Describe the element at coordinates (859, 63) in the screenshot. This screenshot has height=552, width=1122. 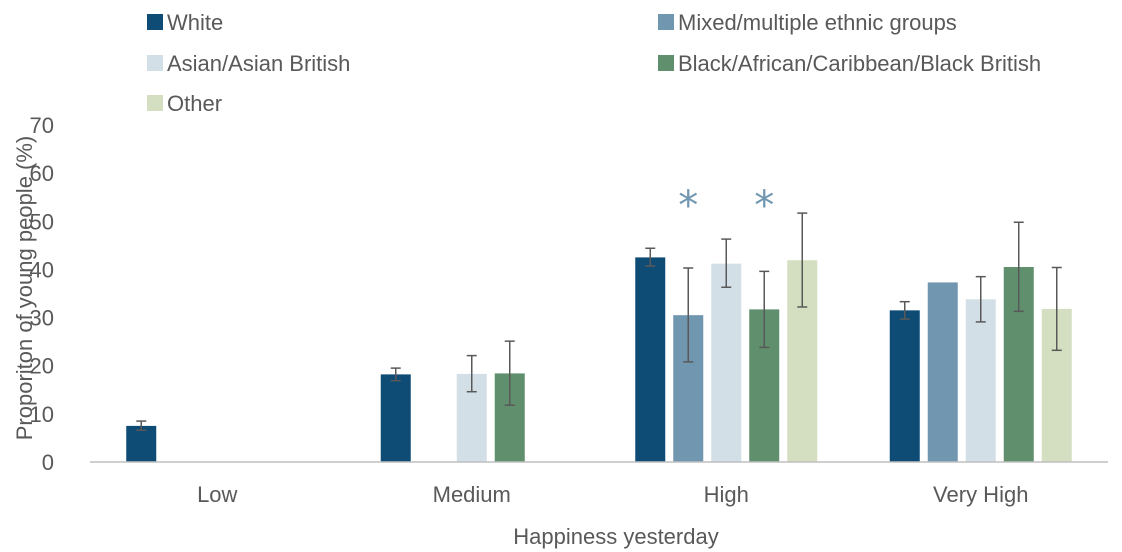
I see `legend-label: Black/African/Caribbean/Black British` at that location.